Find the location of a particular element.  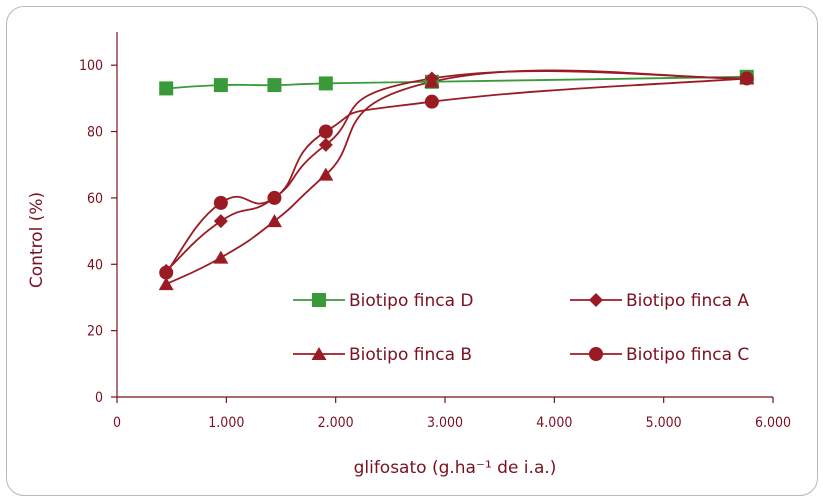

legend-label: Biotipo finca A is located at coordinates (687, 301).